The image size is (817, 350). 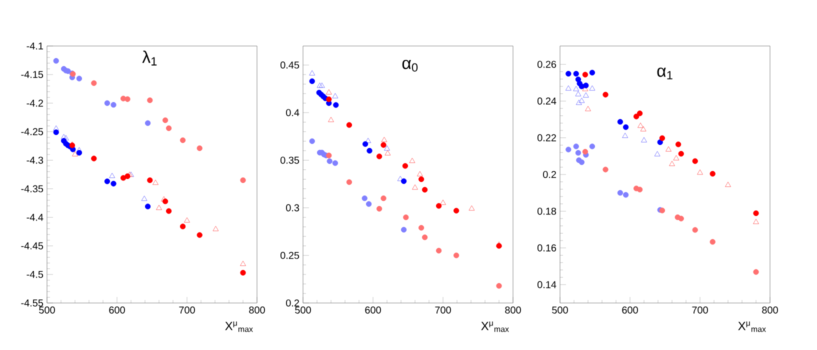 I want to click on y-tick-label: 0.4, so click(x=293, y=112).